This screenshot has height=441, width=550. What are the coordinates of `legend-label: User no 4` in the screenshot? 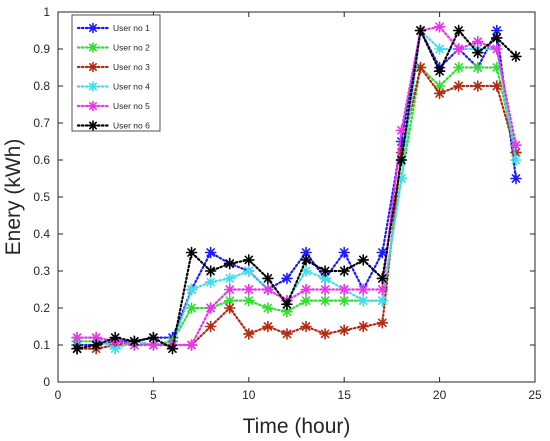 It's located at (131, 87).